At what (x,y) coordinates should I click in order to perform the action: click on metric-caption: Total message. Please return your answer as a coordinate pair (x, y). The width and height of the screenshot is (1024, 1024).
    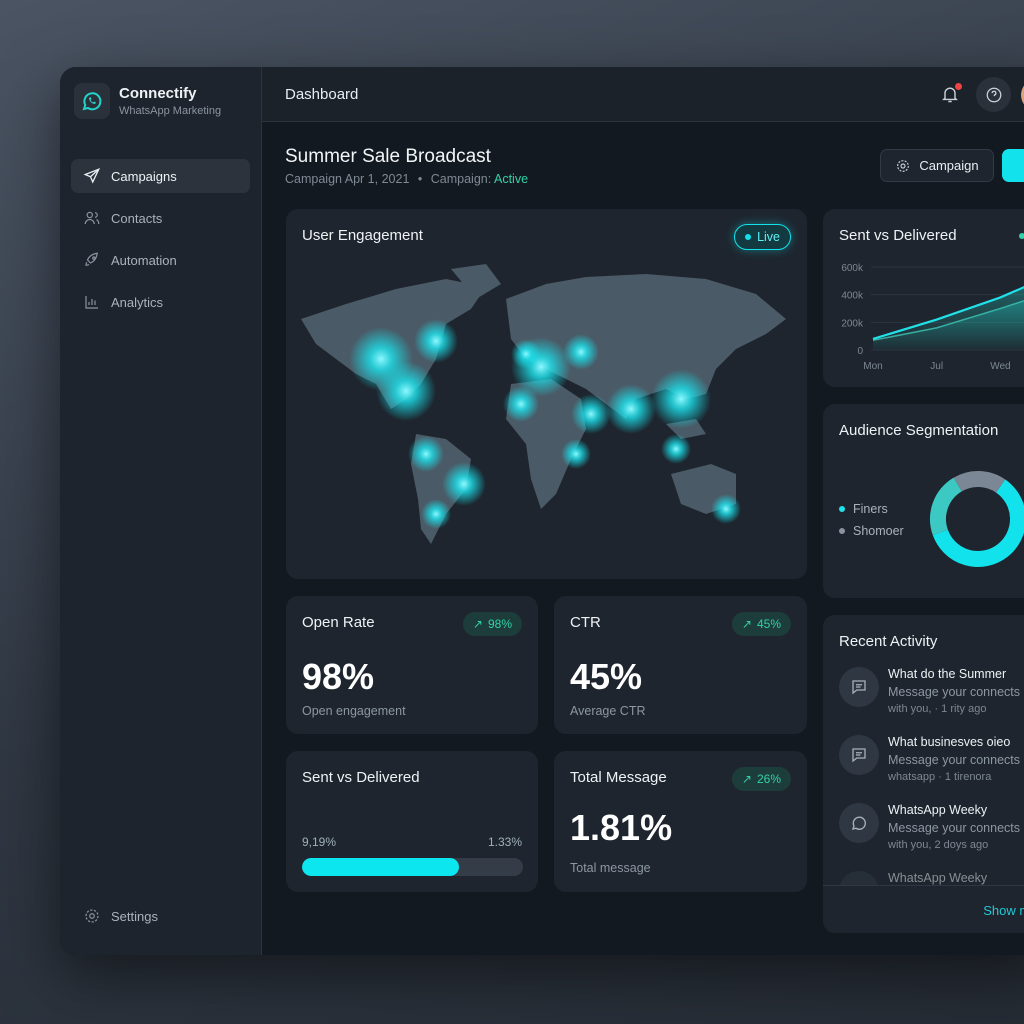
    Looking at the image, I should click on (610, 868).